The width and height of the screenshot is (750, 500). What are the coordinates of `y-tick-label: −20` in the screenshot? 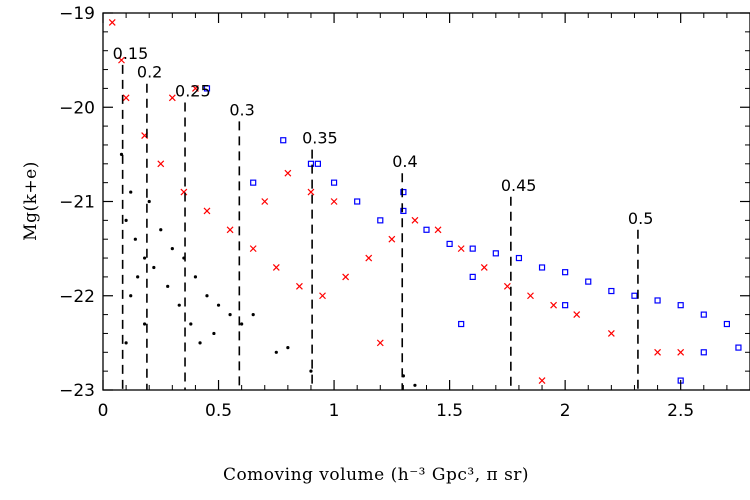 It's located at (77, 108).